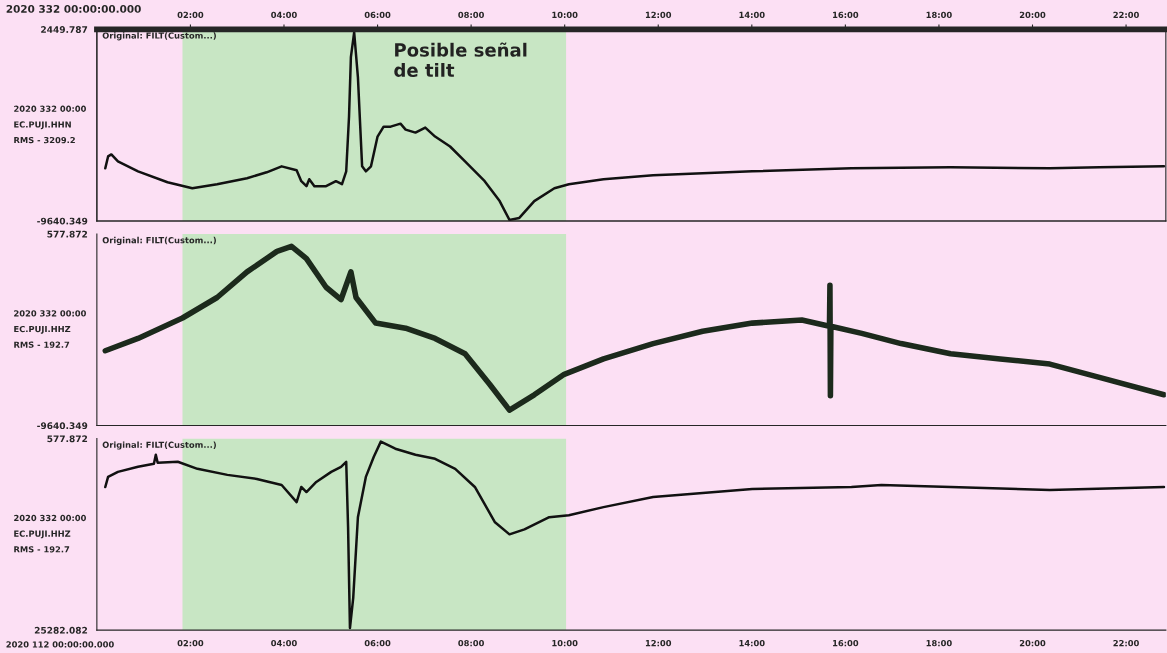 This screenshot has height=653, width=1167. I want to click on x-tick-label: 04:00, so click(284, 643).